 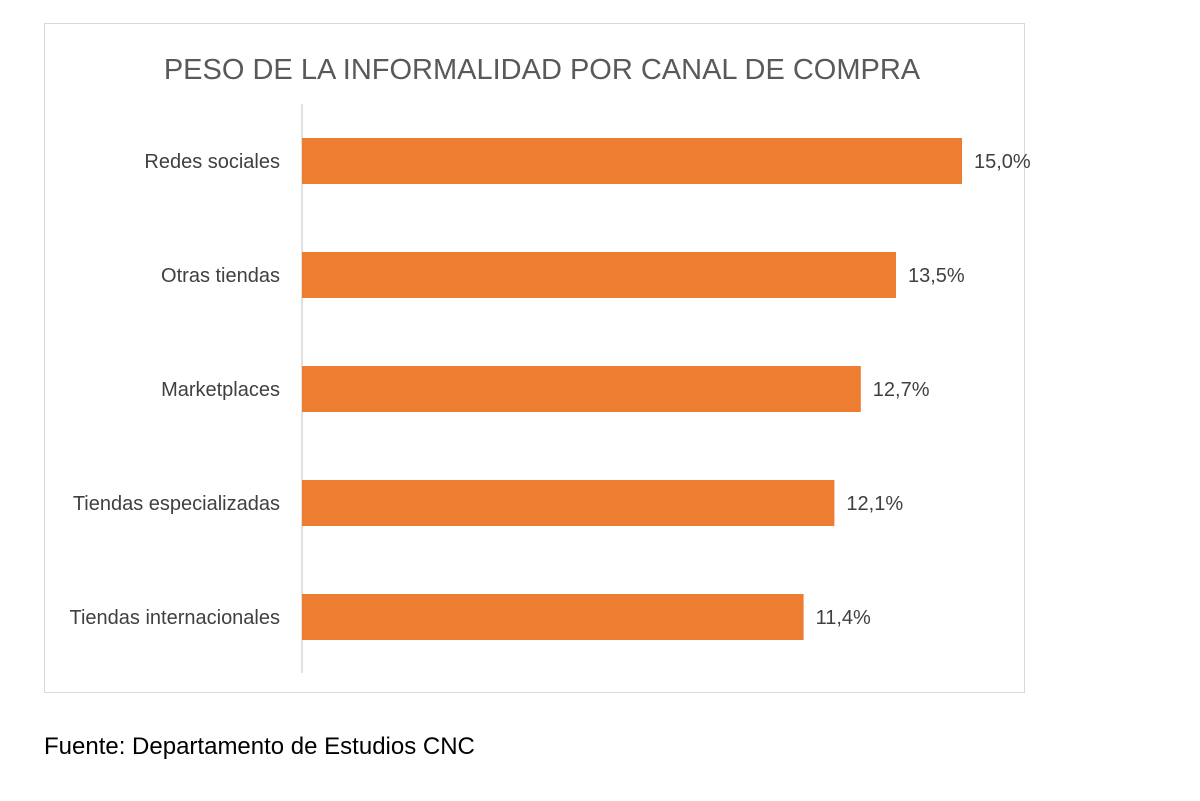 I want to click on category-label: Tiendas especializadas, so click(x=176, y=504).